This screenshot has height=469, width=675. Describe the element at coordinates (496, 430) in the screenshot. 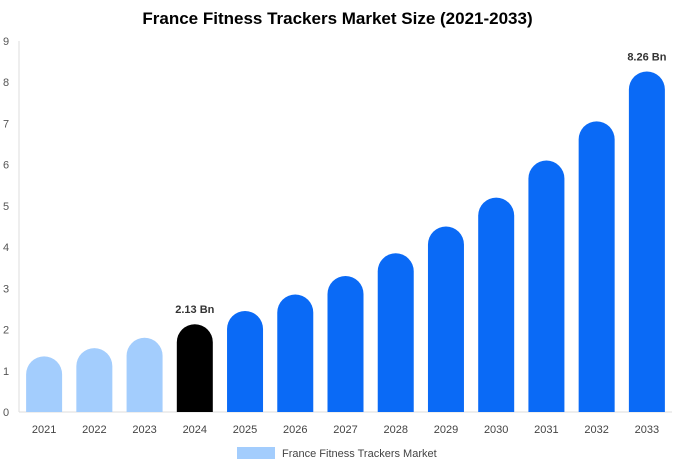

I see `x-tick-label: 2030` at that location.